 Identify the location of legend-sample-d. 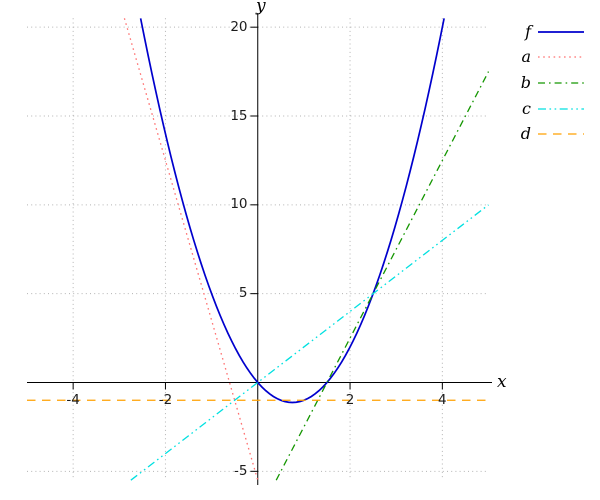
(561, 134).